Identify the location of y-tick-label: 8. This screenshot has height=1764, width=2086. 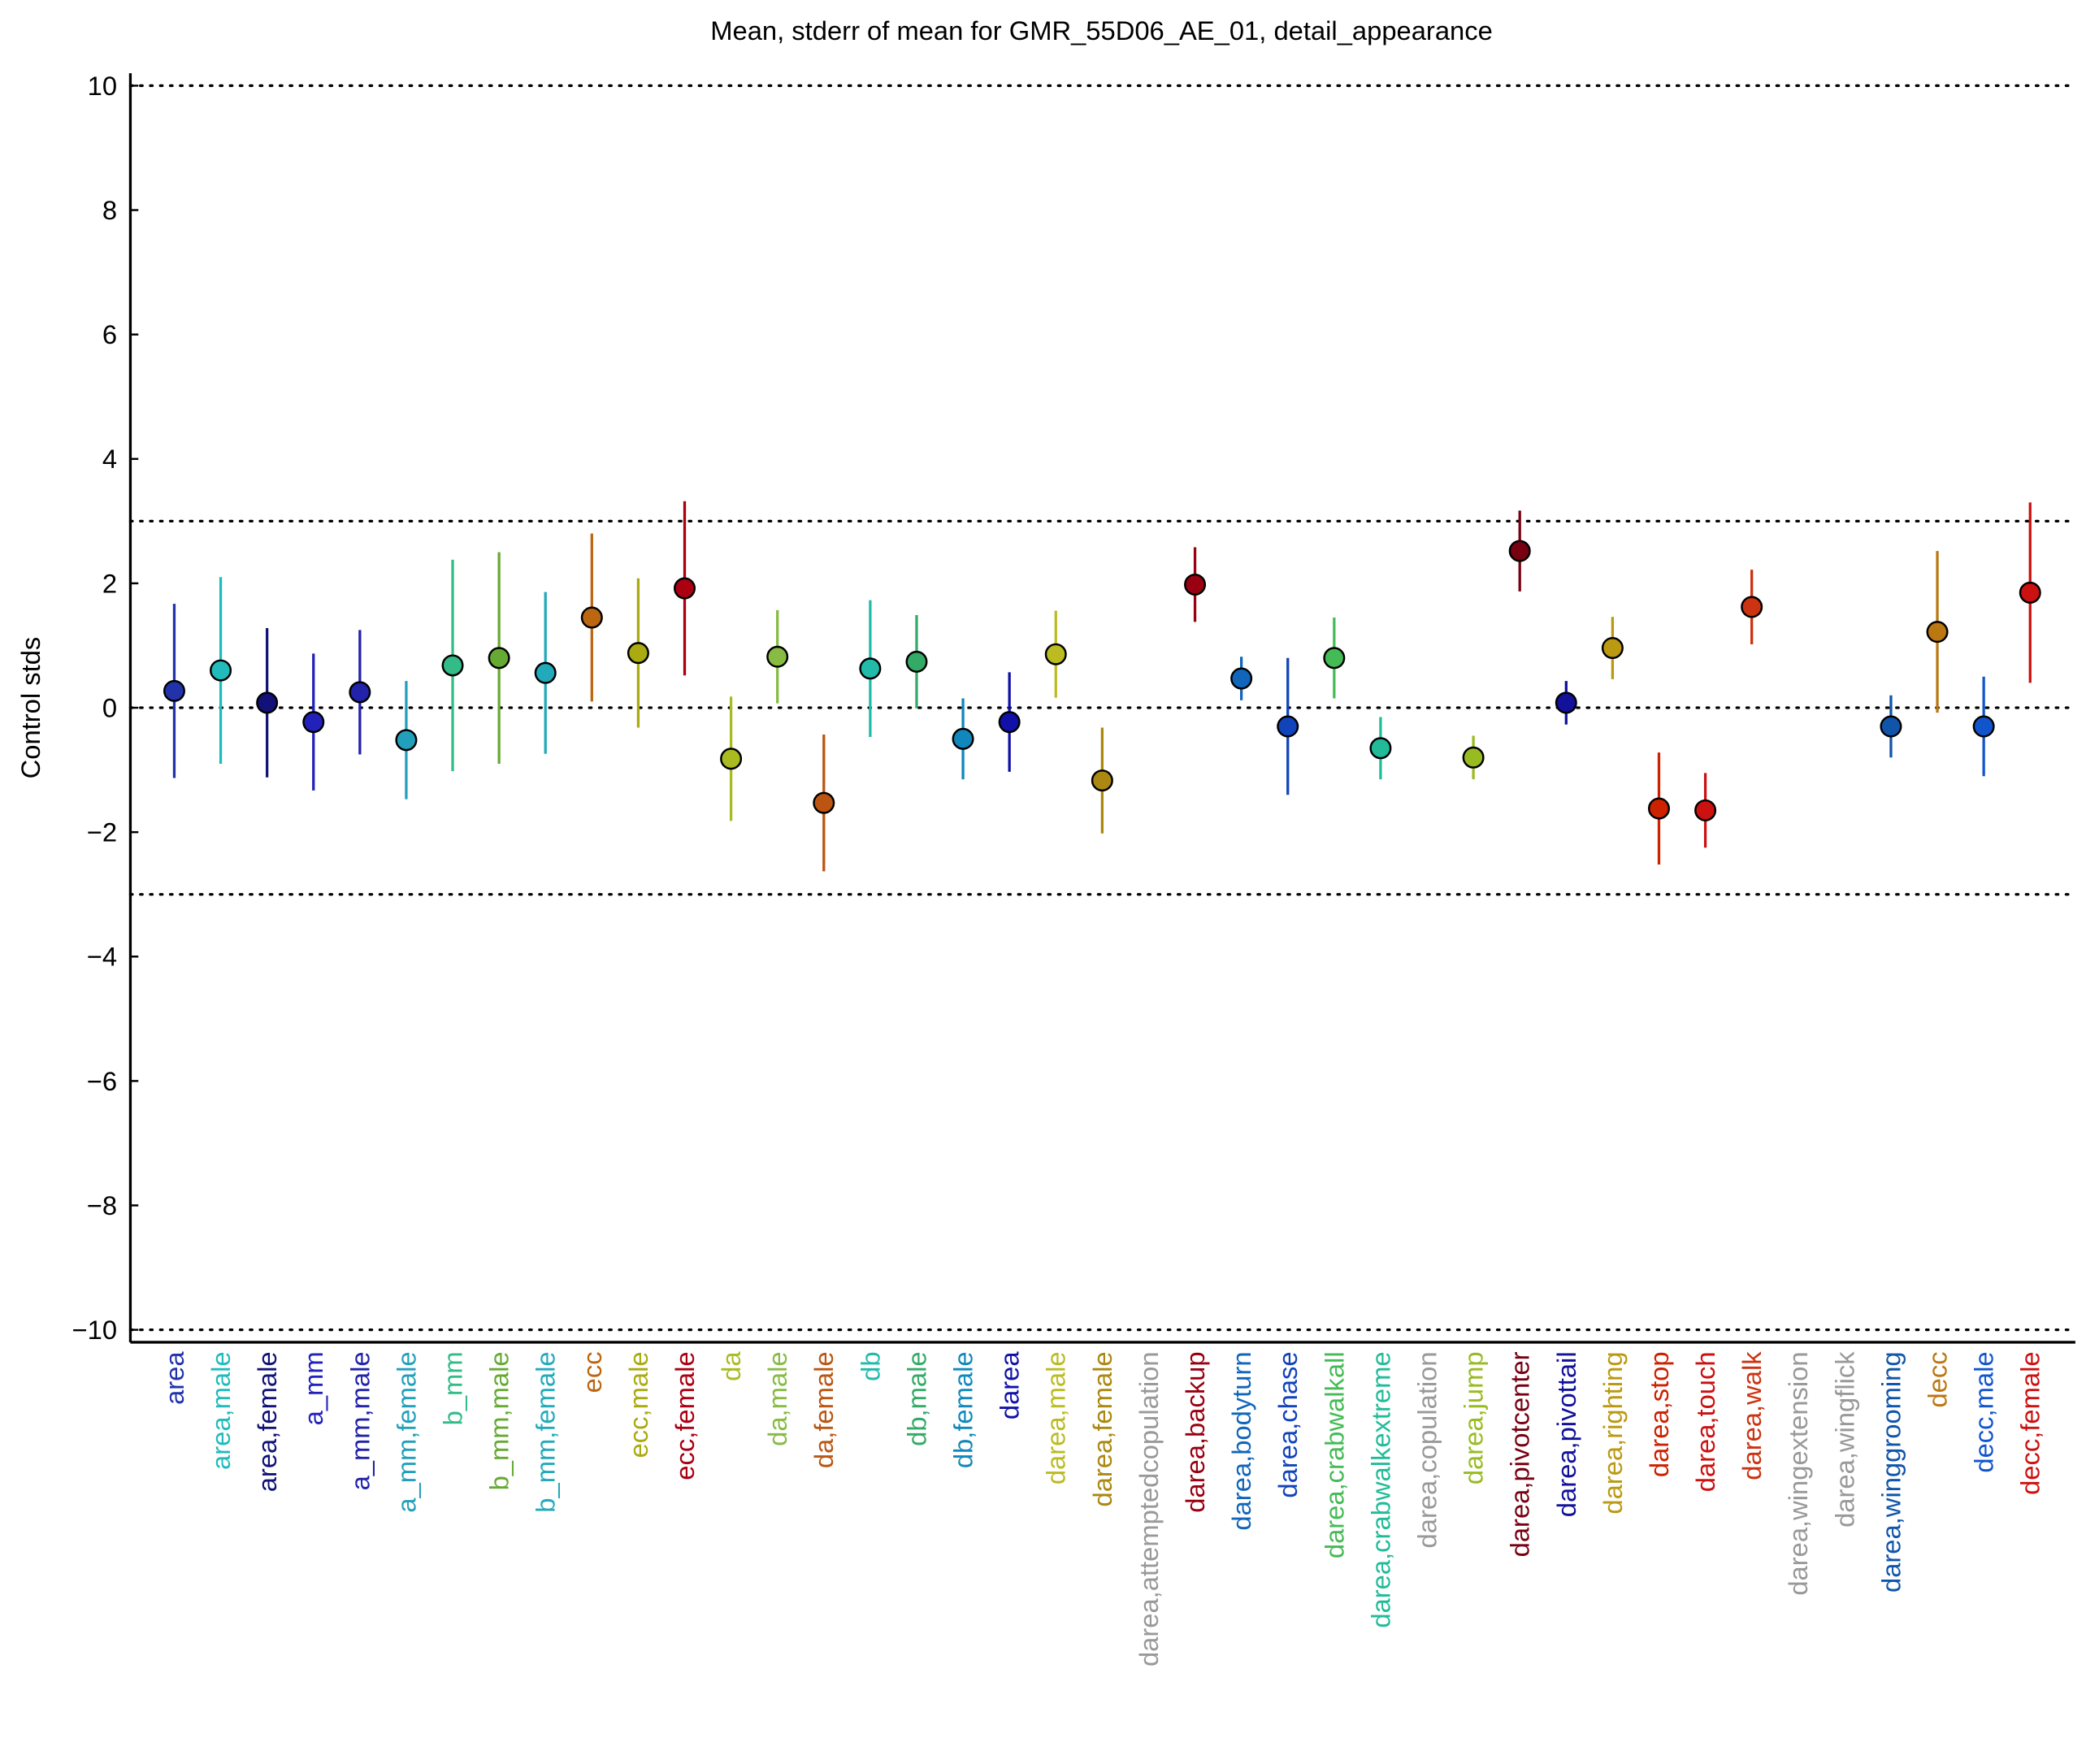
(109, 210).